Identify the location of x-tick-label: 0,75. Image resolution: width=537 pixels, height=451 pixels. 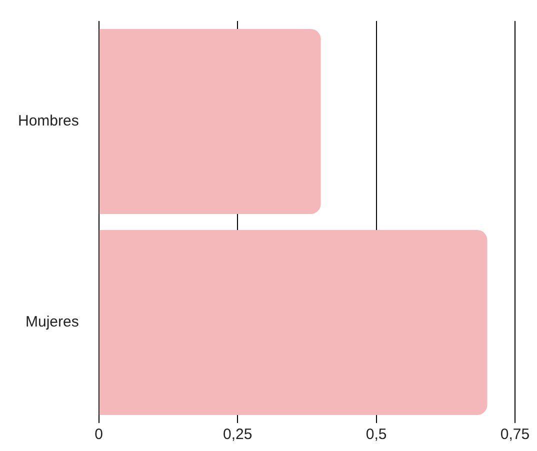
(515, 435).